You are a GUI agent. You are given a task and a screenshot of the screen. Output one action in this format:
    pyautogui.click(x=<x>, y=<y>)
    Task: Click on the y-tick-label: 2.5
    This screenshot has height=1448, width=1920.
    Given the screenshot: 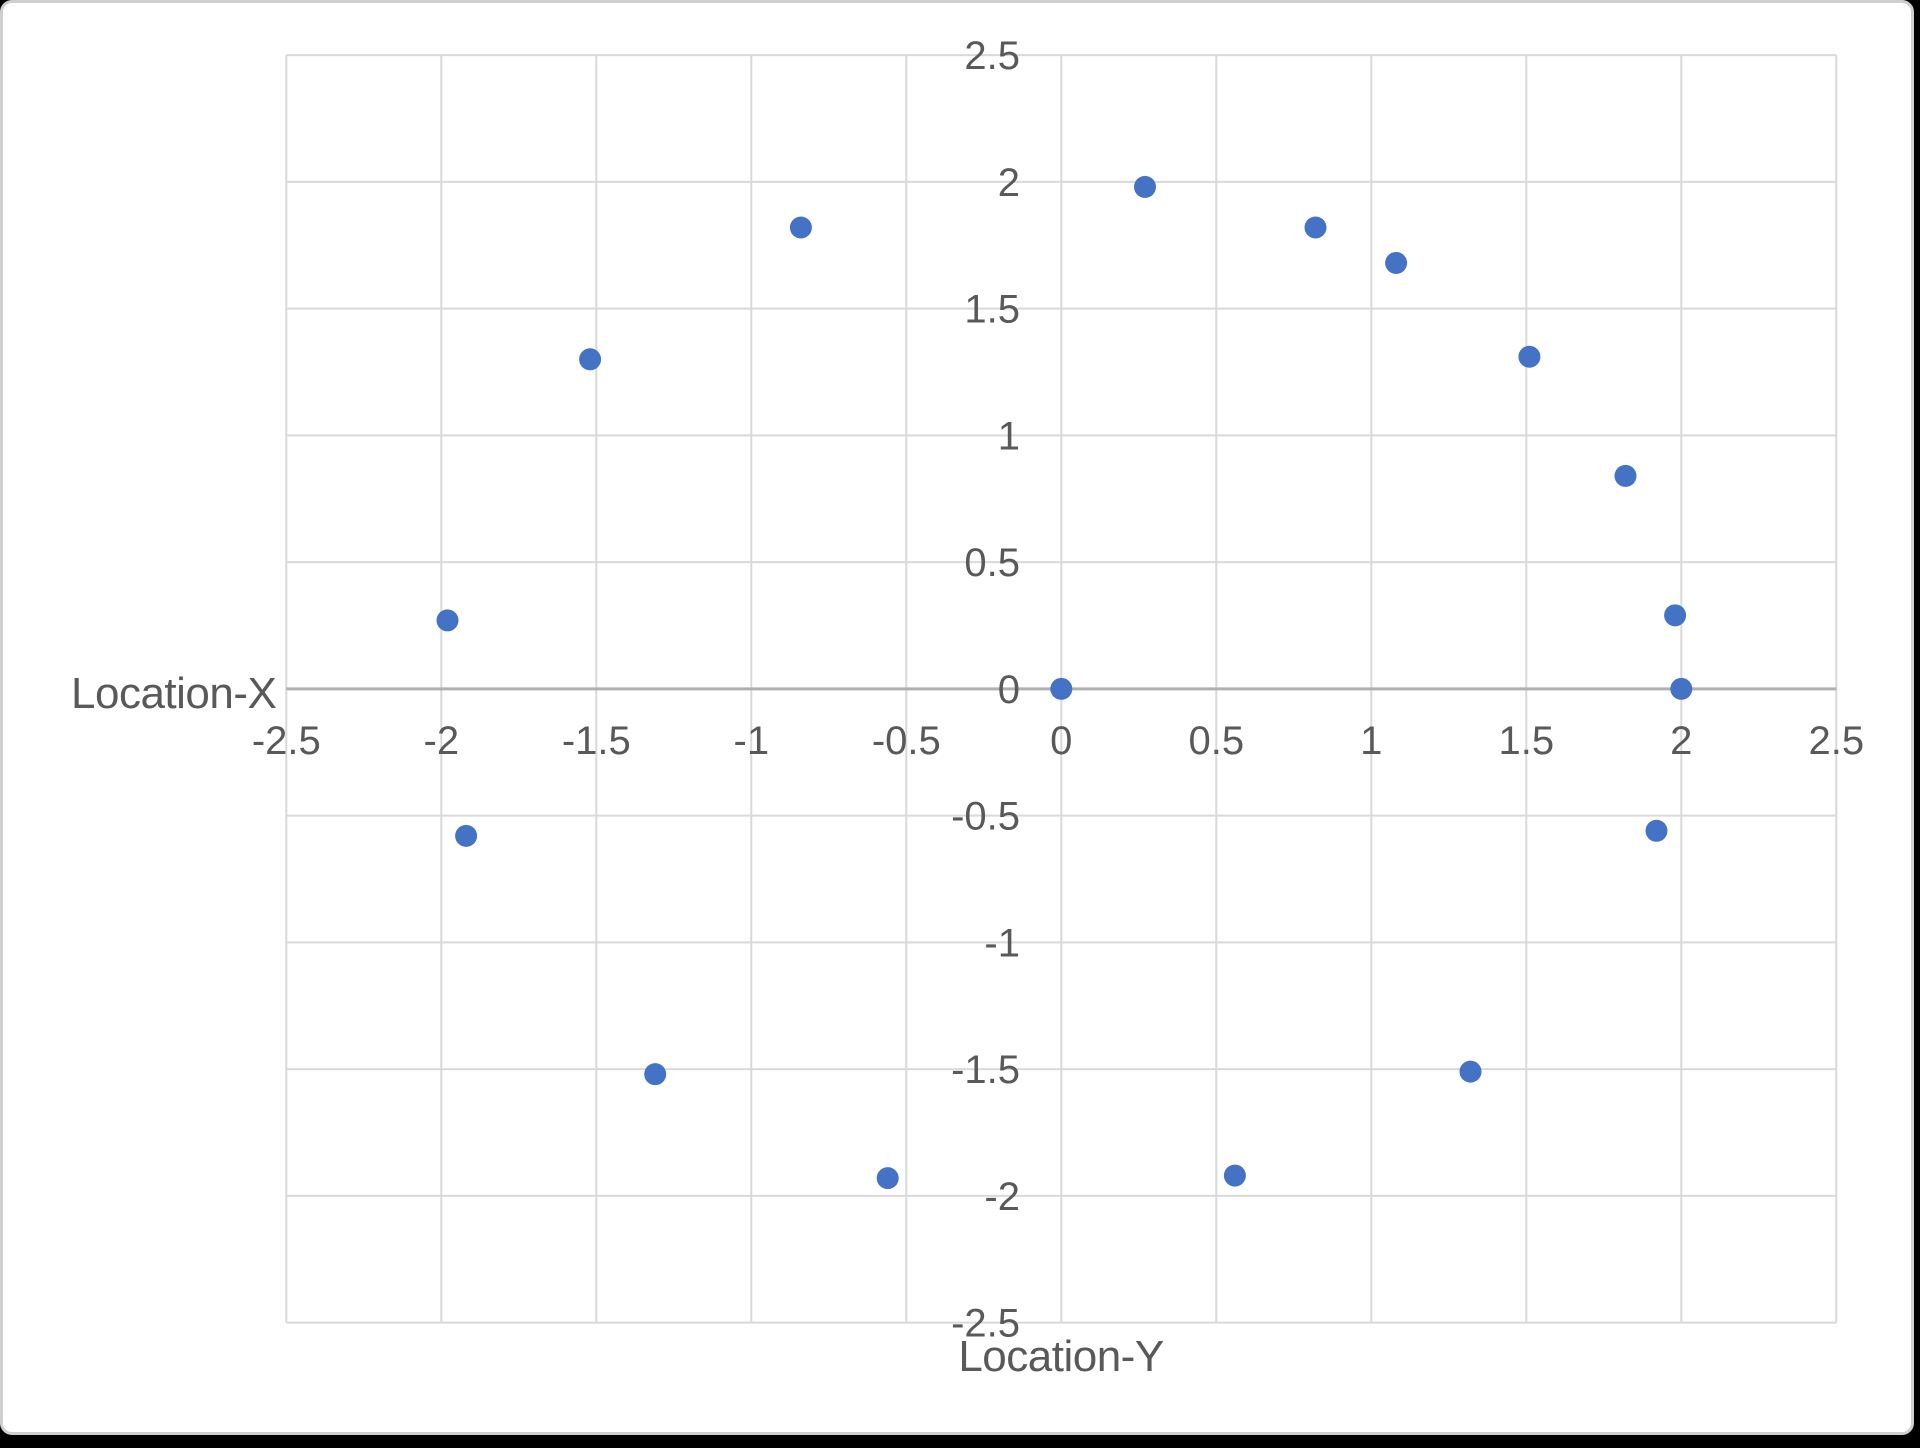 What is the action you would take?
    pyautogui.click(x=992, y=56)
    